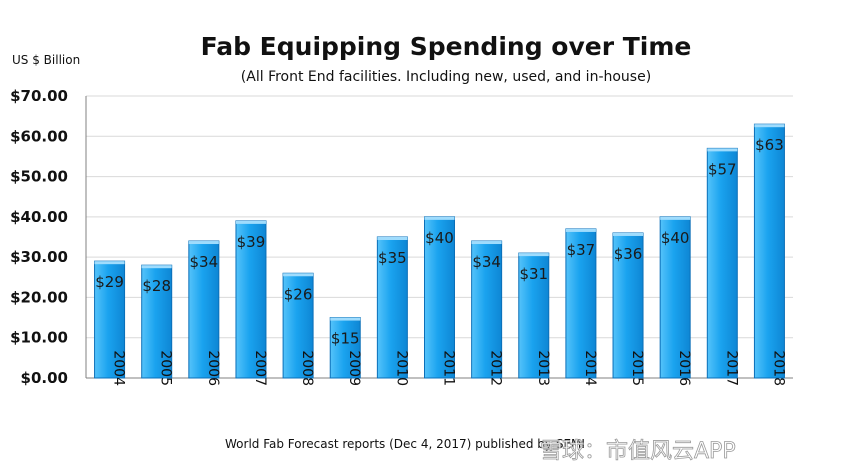  What do you see at coordinates (637, 368) in the screenshot?
I see `x-tick-label-2015: 2015` at bounding box center [637, 368].